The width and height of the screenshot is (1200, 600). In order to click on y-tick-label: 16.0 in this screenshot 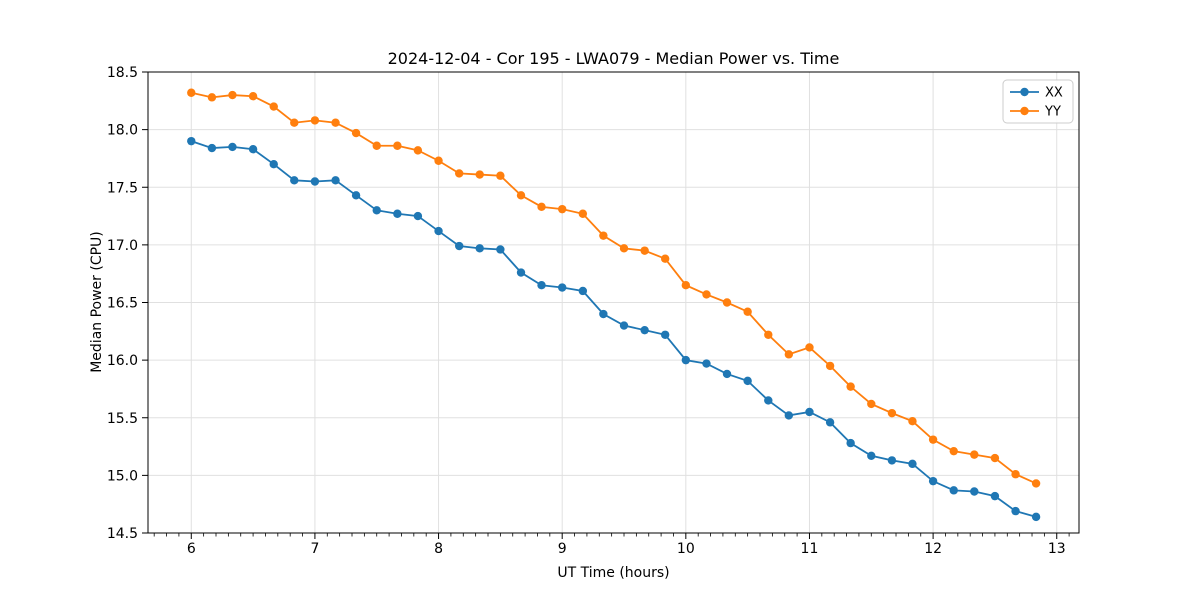, I will do `click(122, 361)`.